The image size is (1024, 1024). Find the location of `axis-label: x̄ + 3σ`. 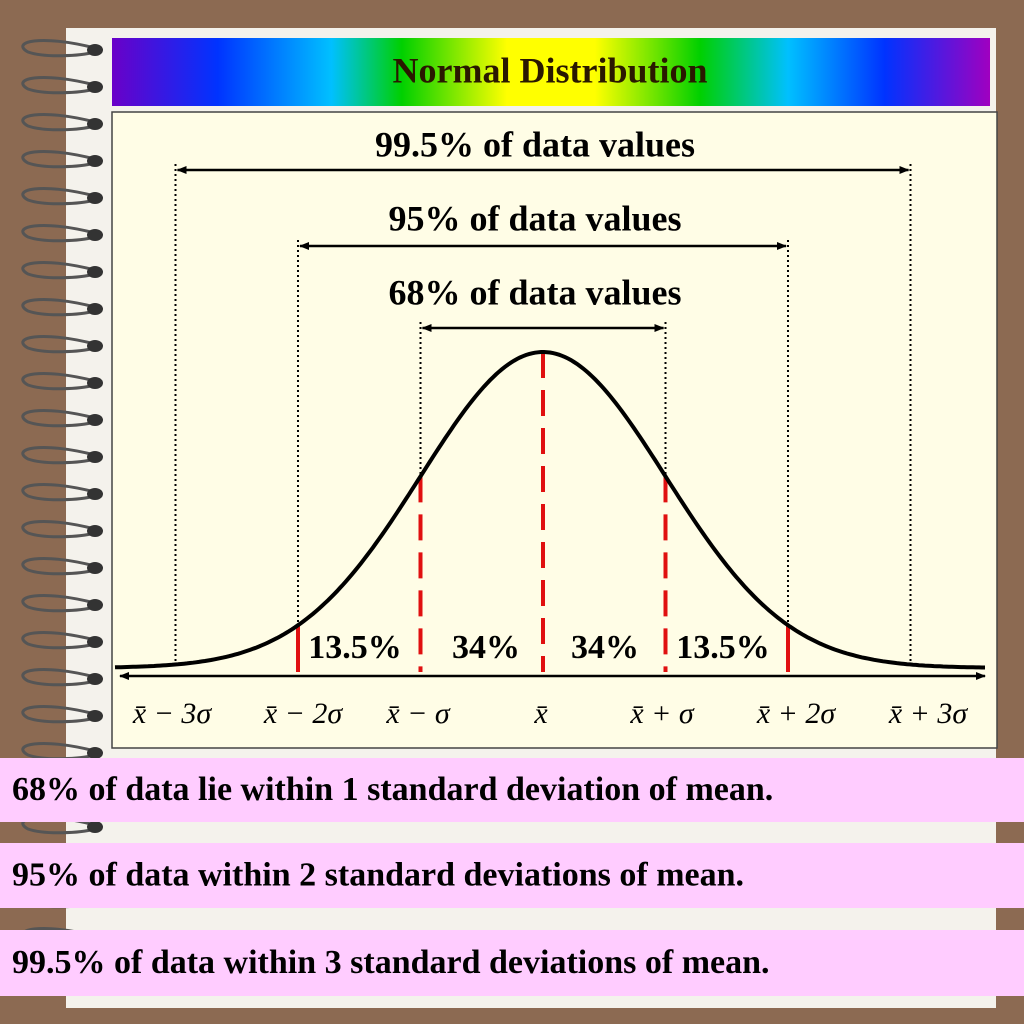

axis-label: x̄ + 3σ is located at coordinates (928, 713).